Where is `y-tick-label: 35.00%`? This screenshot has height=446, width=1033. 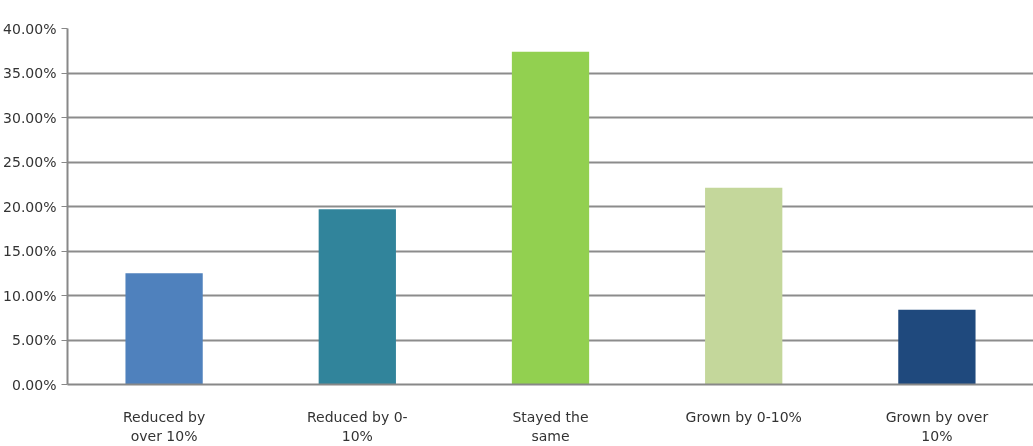
y-tick-label: 35.00% is located at coordinates (30, 73).